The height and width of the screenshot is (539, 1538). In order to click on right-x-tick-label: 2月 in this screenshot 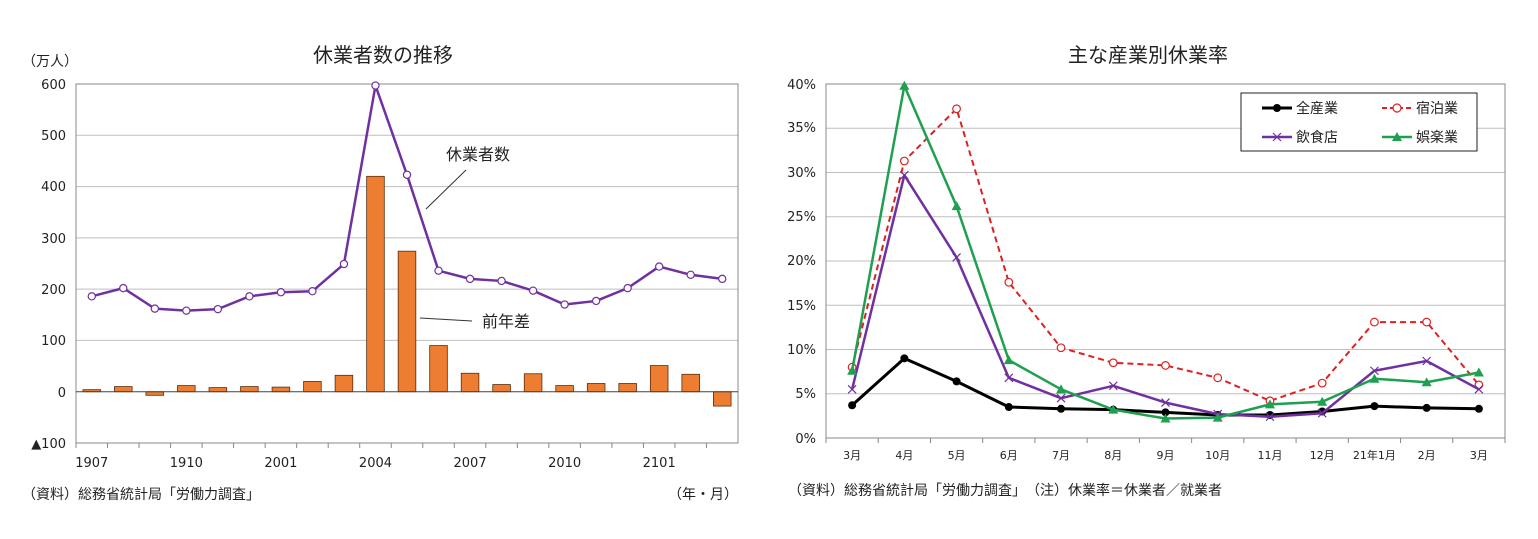, I will do `click(1427, 455)`.